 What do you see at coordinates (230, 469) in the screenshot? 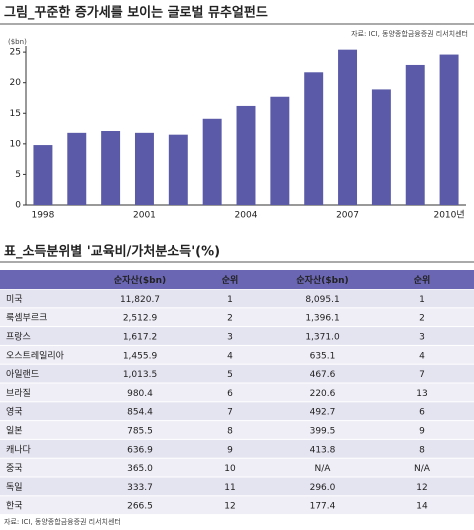
I see `table-cell: 10` at bounding box center [230, 469].